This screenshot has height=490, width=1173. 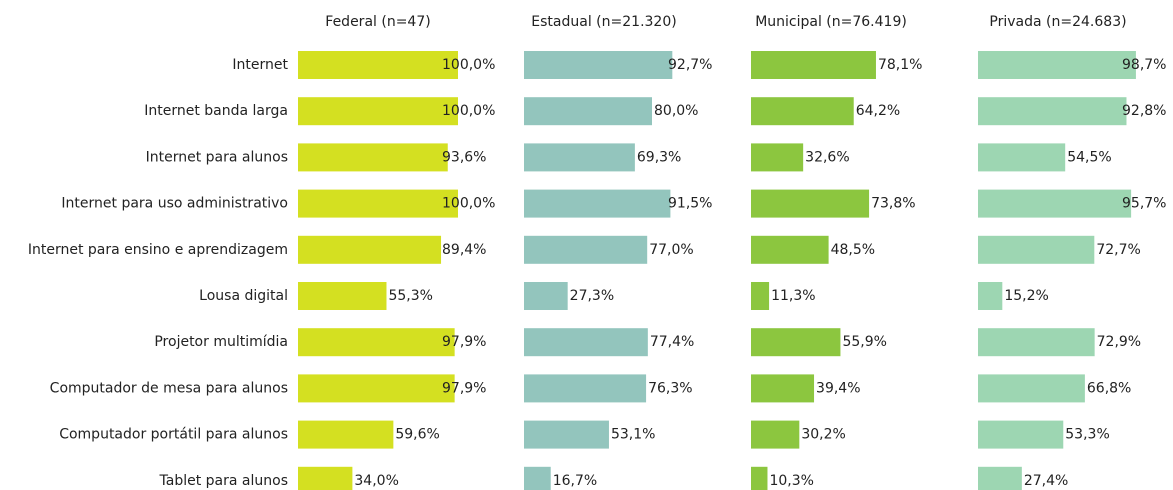 What do you see at coordinates (791, 481) in the screenshot?
I see `value-label: 10,3%` at bounding box center [791, 481].